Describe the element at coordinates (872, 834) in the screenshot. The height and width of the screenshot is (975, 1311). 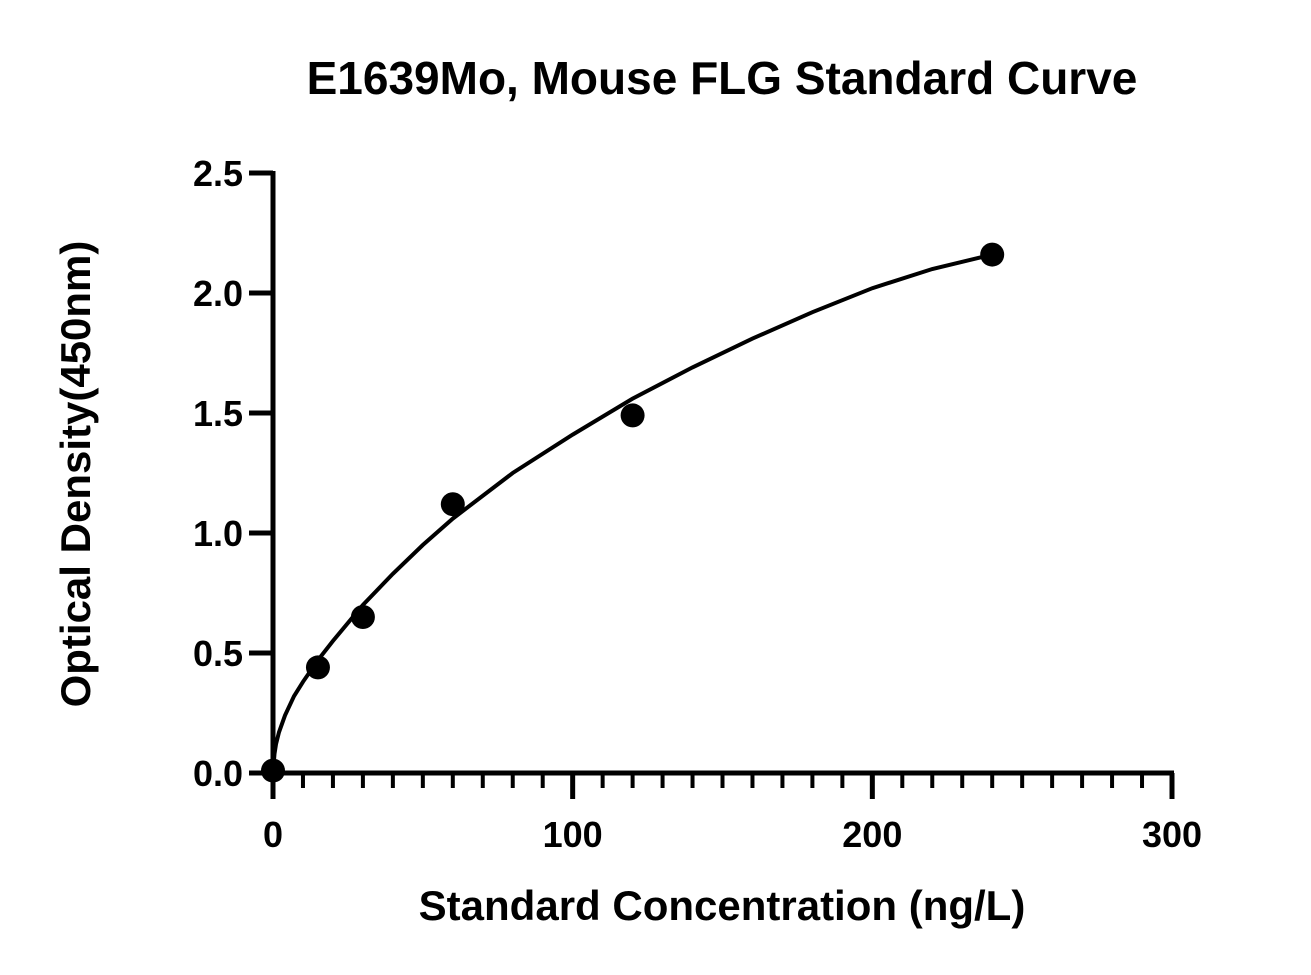
I see `x-tick-label-2: 200` at that location.